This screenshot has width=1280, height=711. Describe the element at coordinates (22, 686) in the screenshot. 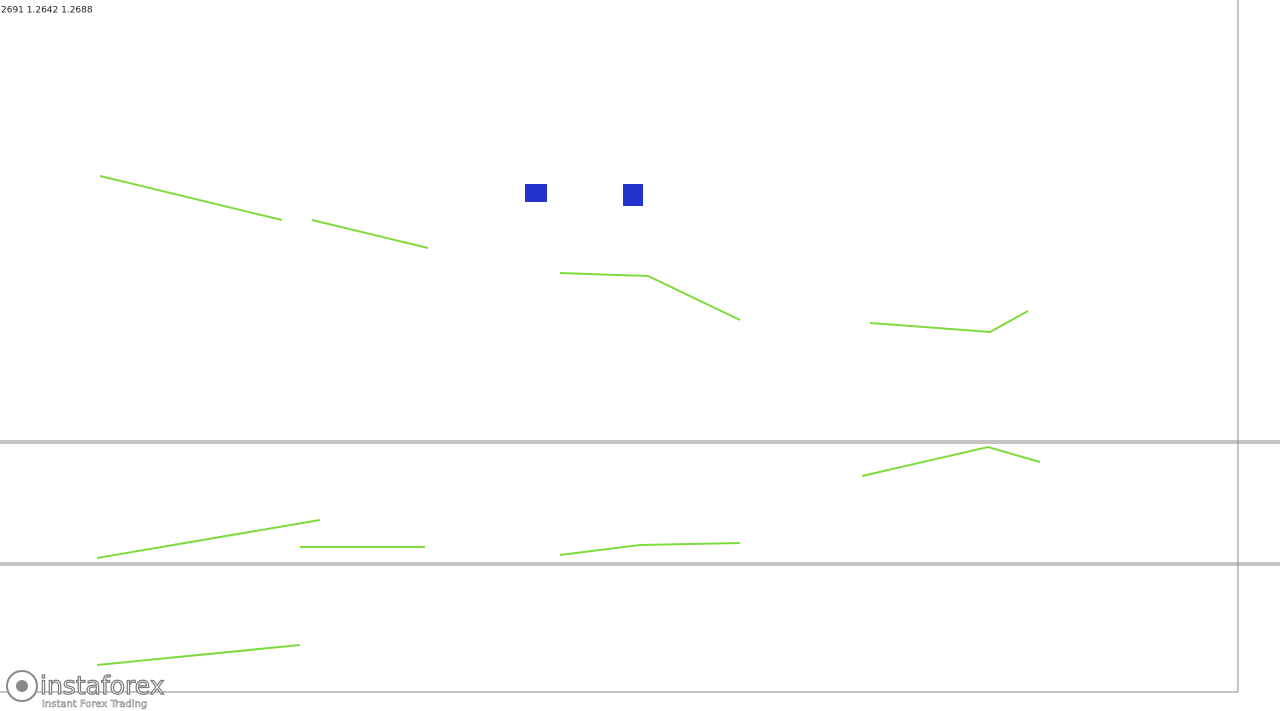

I see `watermark-logo` at that location.